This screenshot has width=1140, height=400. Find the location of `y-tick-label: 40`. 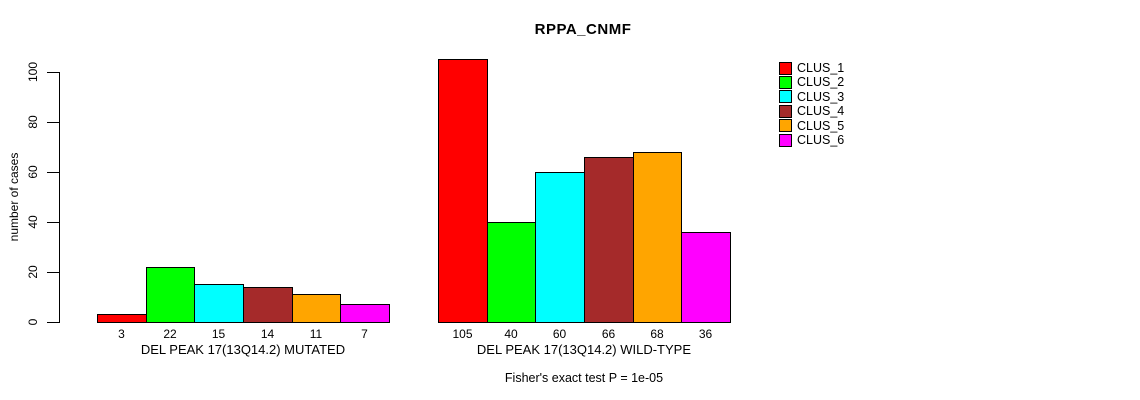

y-tick-label: 40 is located at coordinates (33, 222).